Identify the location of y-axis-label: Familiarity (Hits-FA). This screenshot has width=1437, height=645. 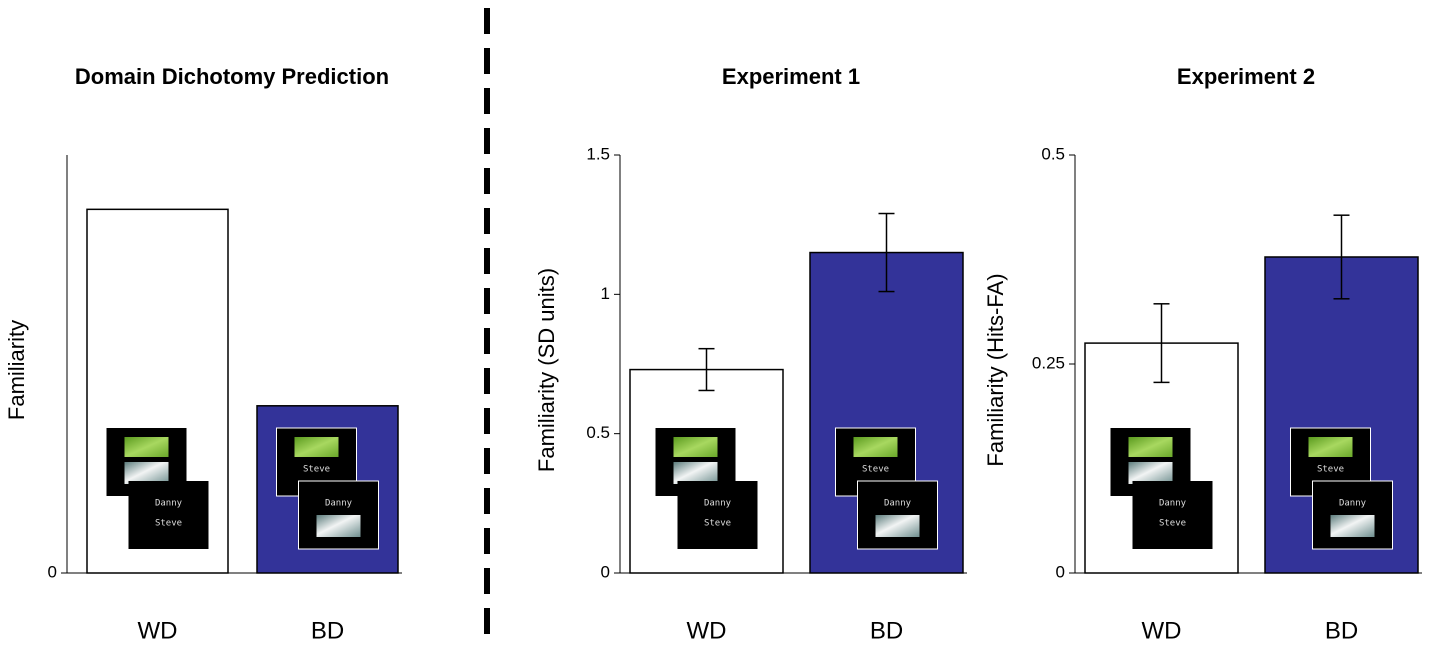
(995, 369).